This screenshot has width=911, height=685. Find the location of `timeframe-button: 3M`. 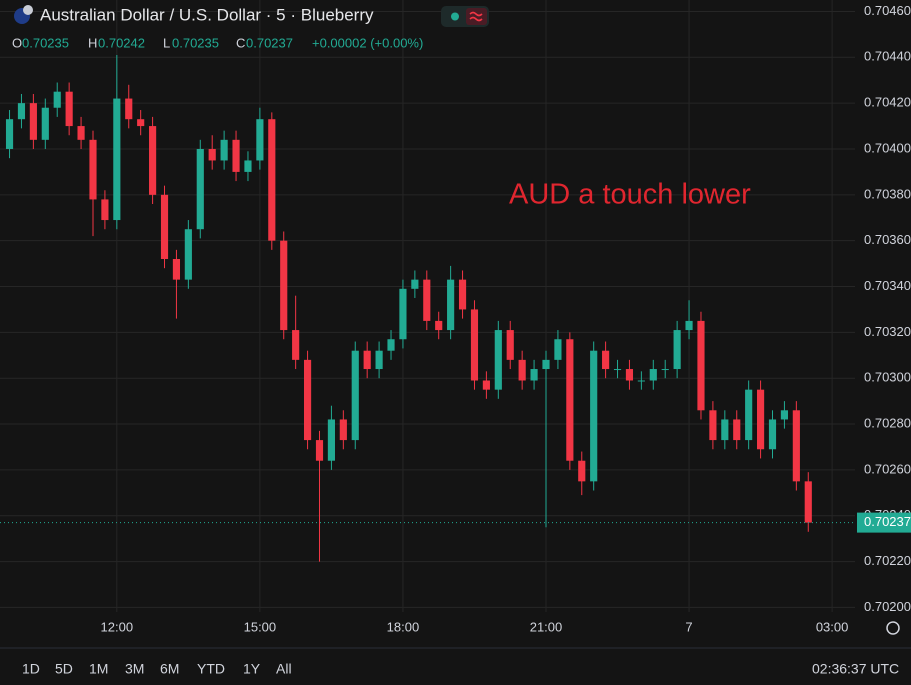

timeframe-button: 3M is located at coordinates (134, 669).